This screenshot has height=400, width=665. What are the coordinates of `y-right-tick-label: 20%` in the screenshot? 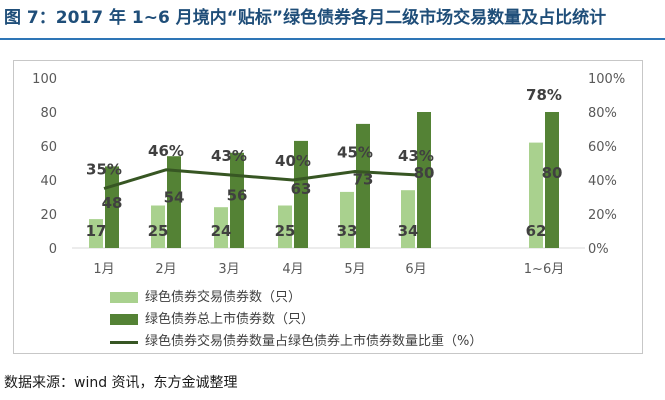 It's located at (602, 215).